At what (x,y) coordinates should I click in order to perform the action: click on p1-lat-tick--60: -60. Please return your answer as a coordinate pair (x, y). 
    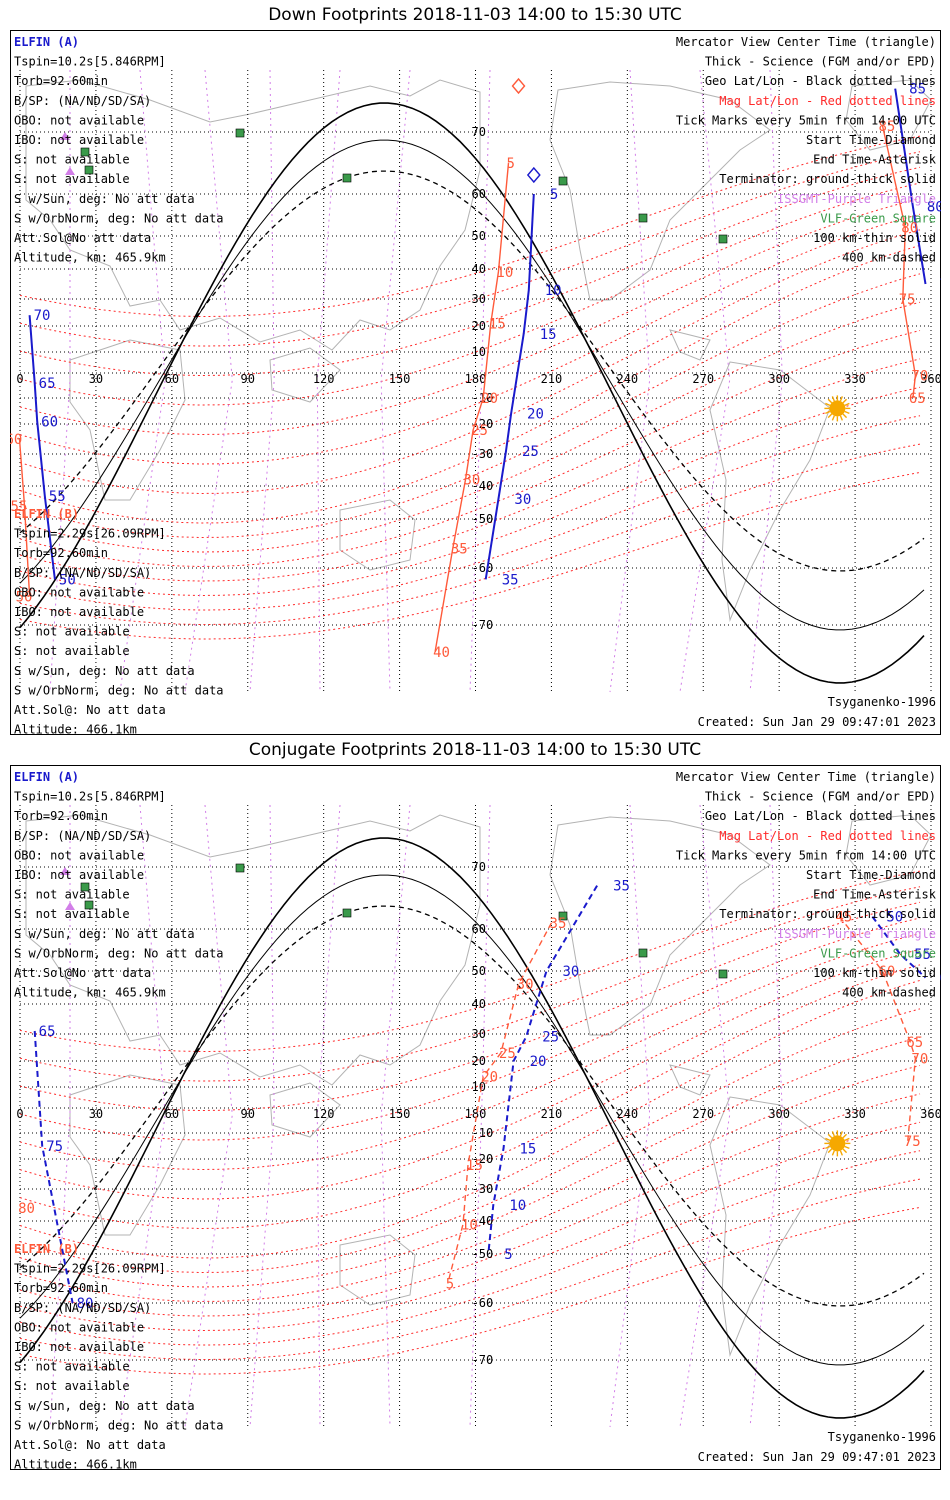
    Looking at the image, I should click on (483, 1303).